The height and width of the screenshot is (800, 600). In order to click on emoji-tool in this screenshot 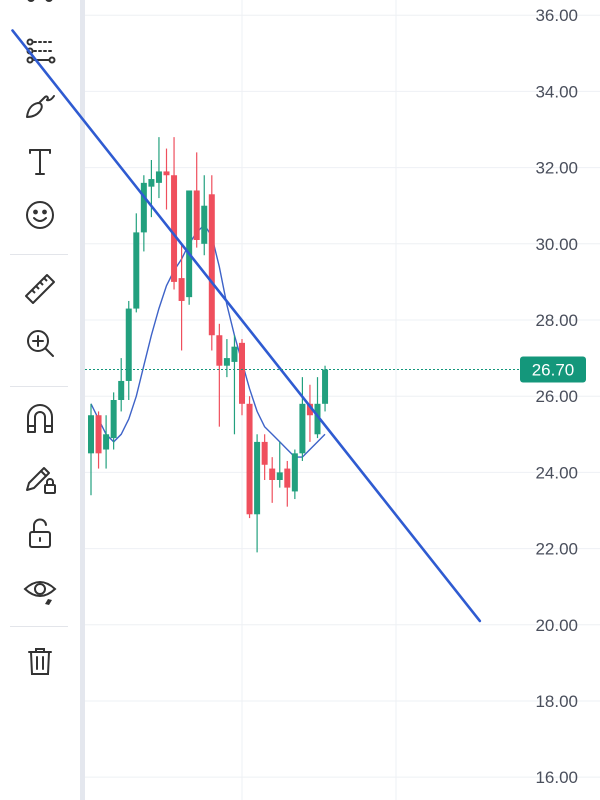, I will do `click(40, 217)`.